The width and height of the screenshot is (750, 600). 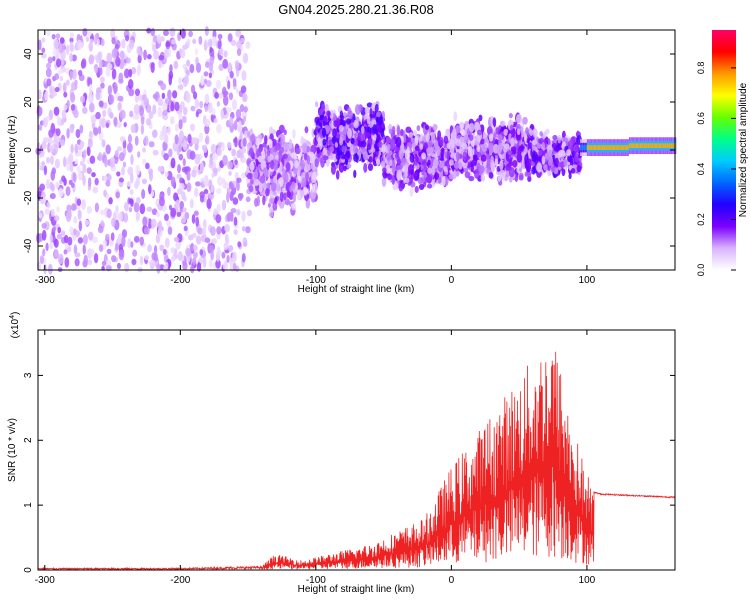 What do you see at coordinates (355, 9) in the screenshot?
I see `figure-title: GN04.2025.280.21.36.R08` at bounding box center [355, 9].